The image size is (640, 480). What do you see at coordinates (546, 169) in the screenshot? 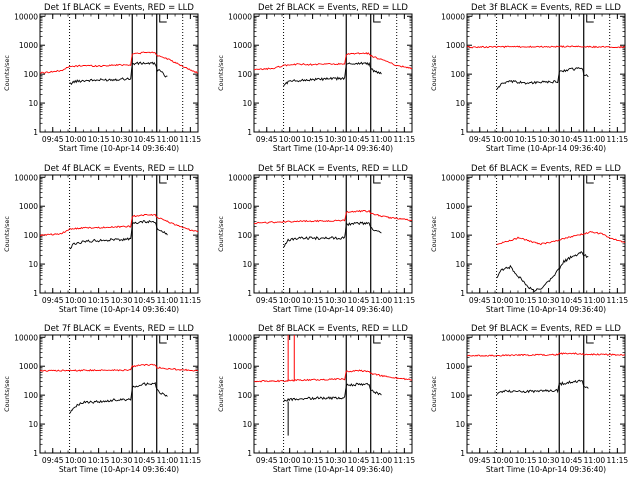
I see `panel-title: Det 6f BLACK = Events, RED = LLD` at bounding box center [546, 169].